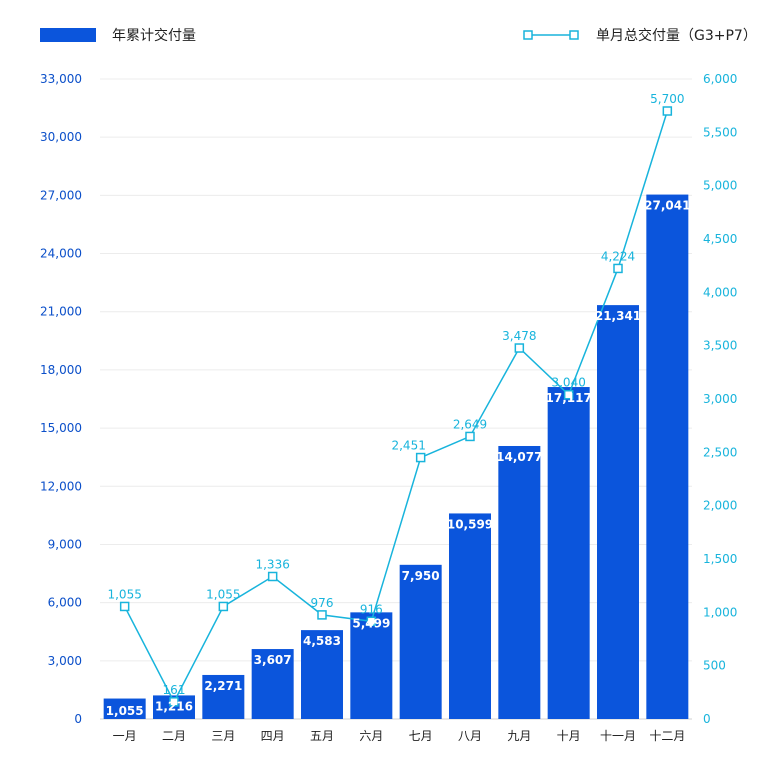  Describe the element at coordinates (720, 239) in the screenshot. I see `right-y-tick-label: 4,500` at that location.